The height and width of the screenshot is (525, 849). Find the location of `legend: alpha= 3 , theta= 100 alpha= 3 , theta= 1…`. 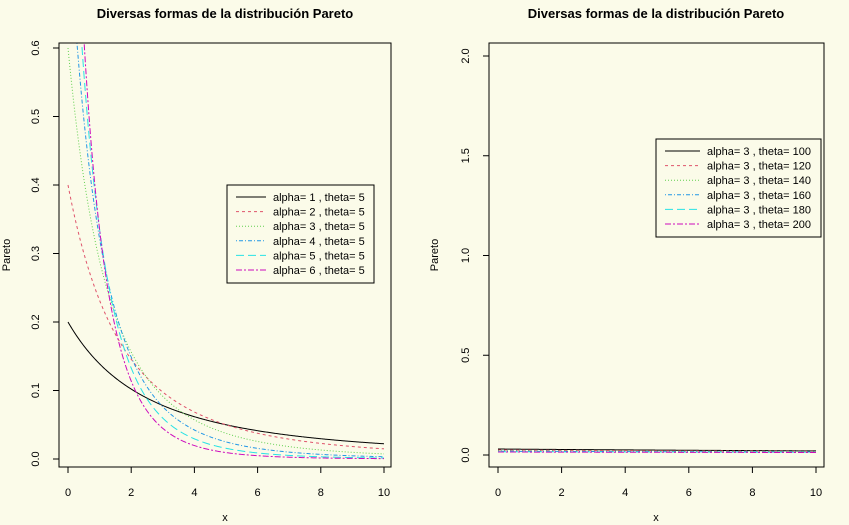

legend: alpha= 3 , theta= 100 alpha= 3 , theta= 1… is located at coordinates (738, 188).